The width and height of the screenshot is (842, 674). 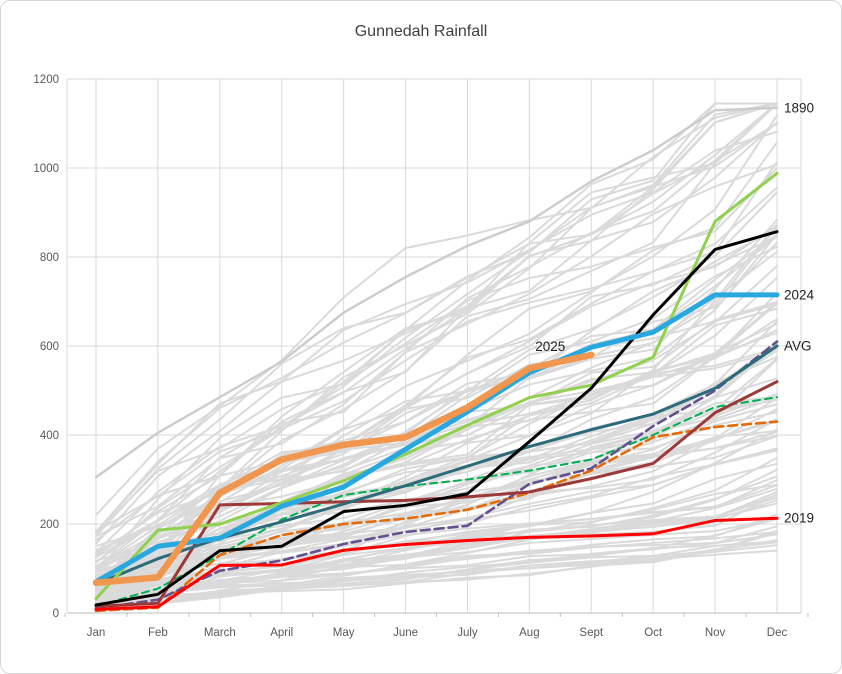 I want to click on series-end-label-year-1890: 1890, so click(x=799, y=107).